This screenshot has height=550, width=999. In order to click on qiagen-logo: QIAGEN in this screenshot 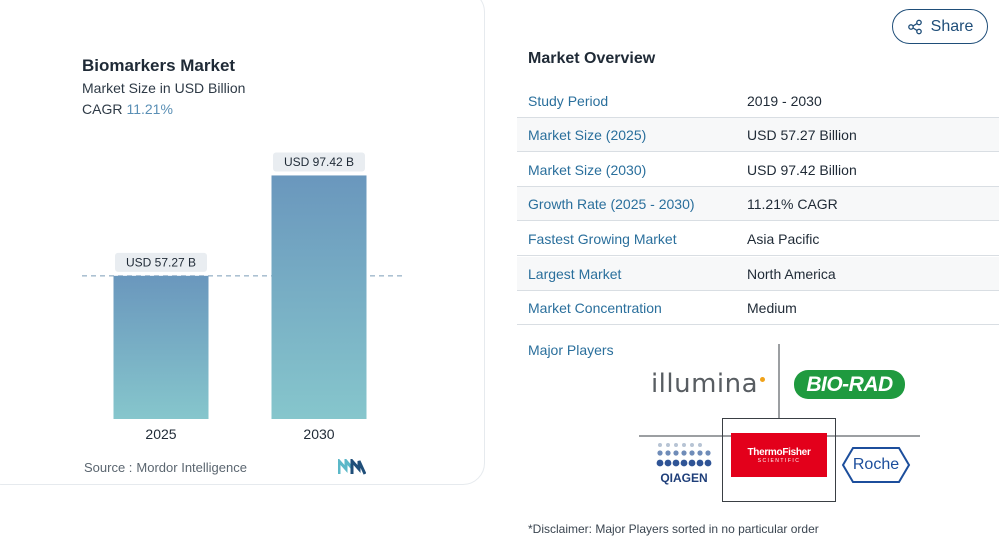, I will do `click(684, 466)`.